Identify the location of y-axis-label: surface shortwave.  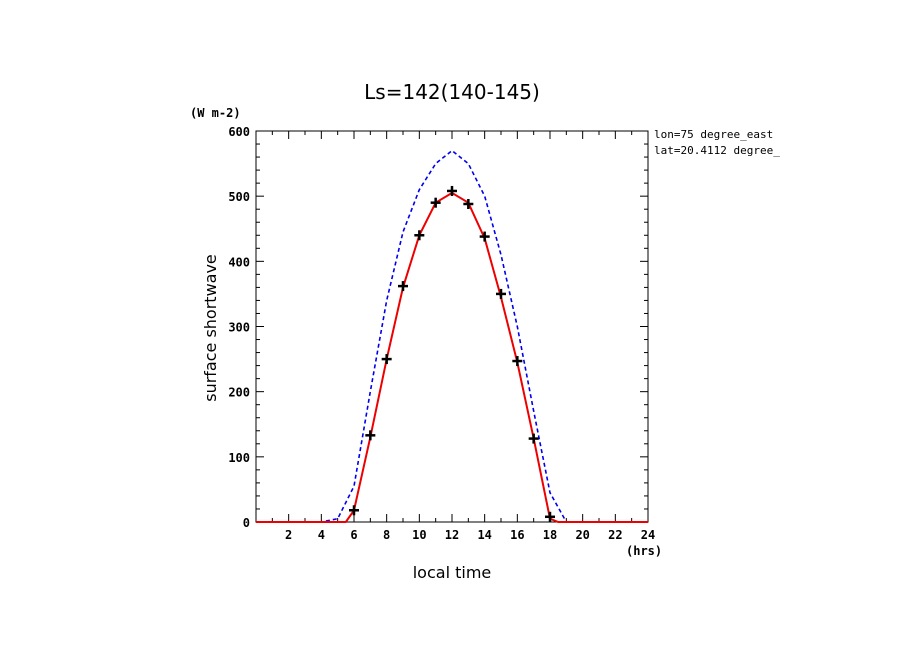
(210, 328).